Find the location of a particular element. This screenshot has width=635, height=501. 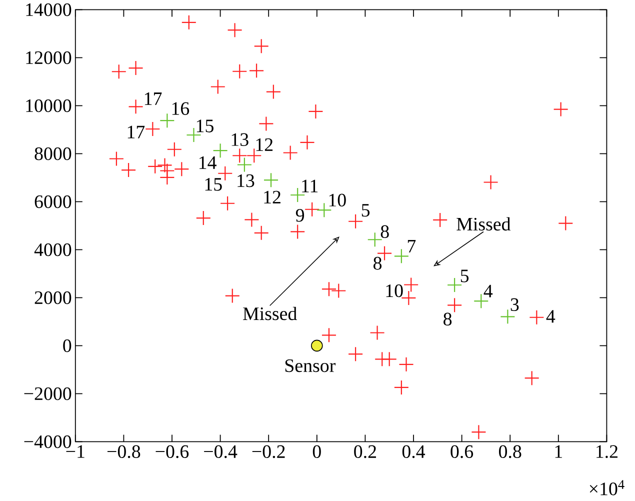

x-tick-label: 0.4 is located at coordinates (414, 451).